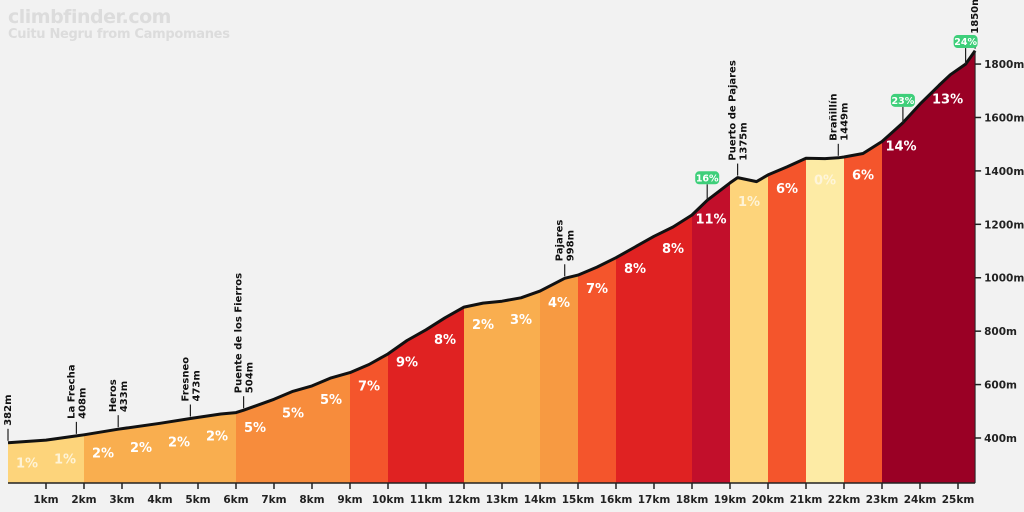 This screenshot has width=1024, height=512. What do you see at coordinates (1004, 65) in the screenshot?
I see `y-tick-label: 1800m` at bounding box center [1004, 65].